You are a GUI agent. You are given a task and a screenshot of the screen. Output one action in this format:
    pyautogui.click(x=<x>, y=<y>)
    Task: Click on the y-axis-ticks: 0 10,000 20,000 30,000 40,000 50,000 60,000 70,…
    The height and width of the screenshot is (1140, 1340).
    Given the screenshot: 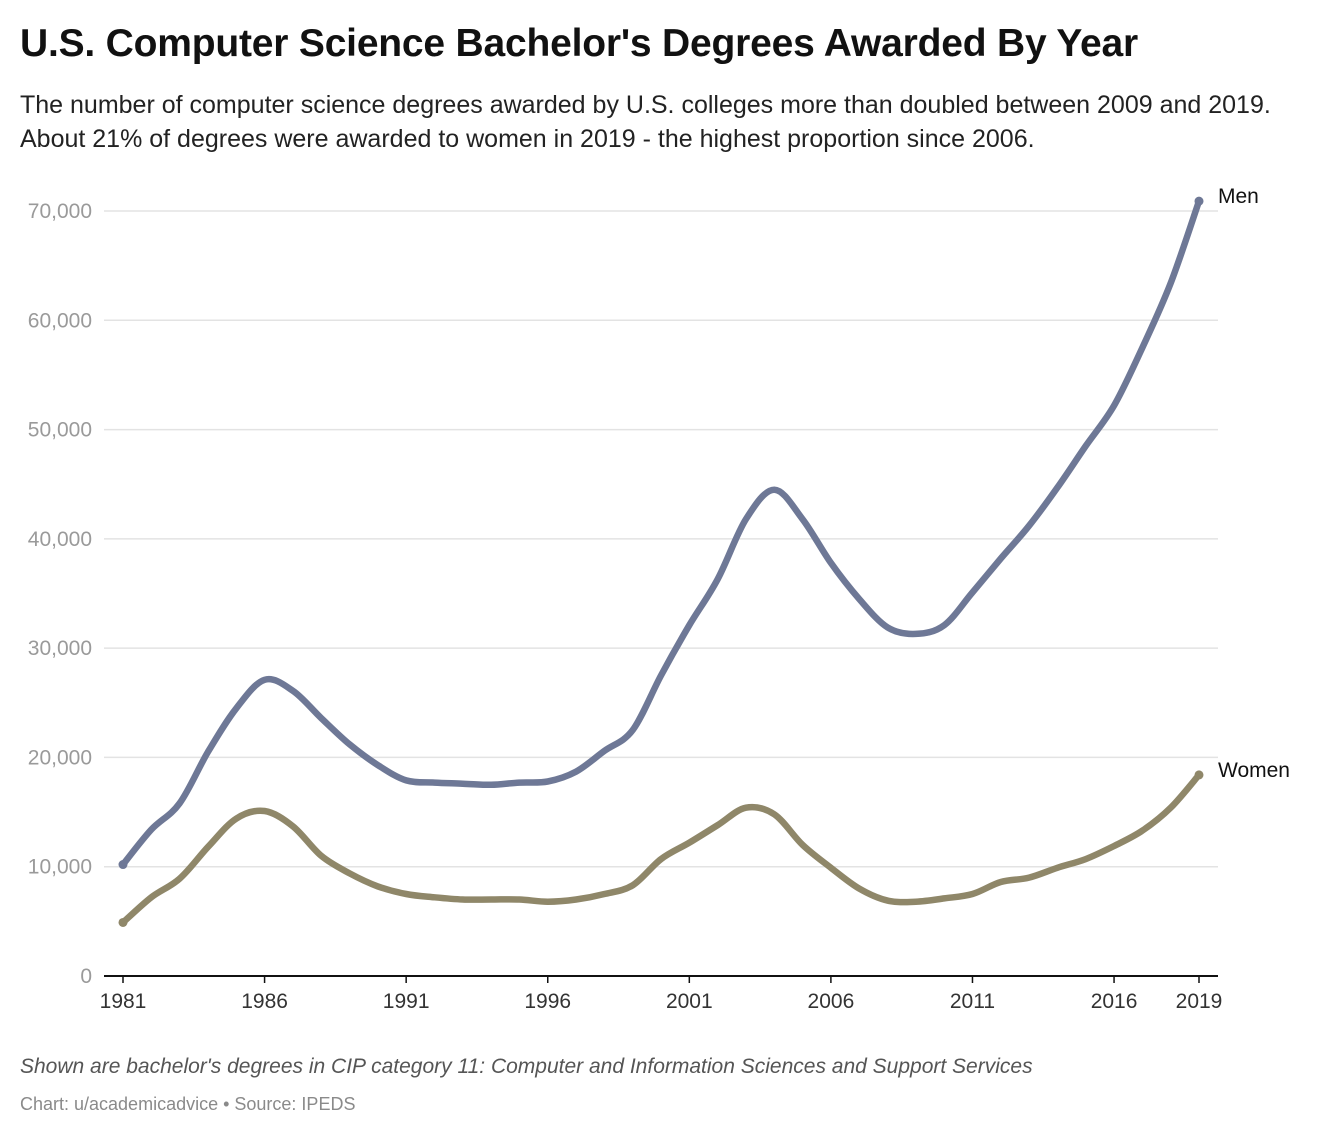 What is the action you would take?
    pyautogui.click(x=60, y=594)
    